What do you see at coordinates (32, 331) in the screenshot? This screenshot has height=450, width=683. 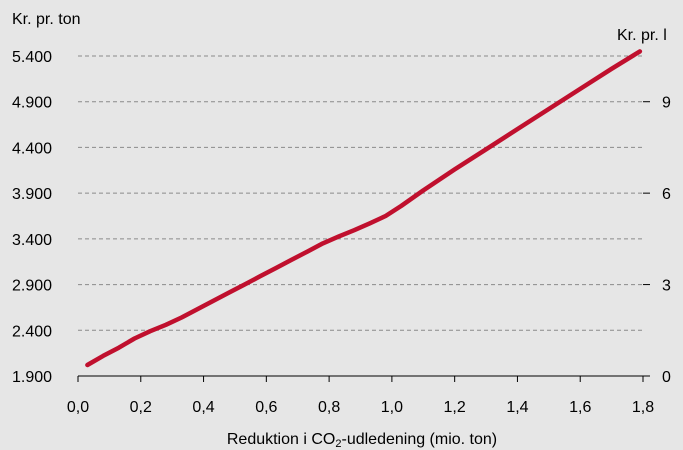 I see `y-left-tick-label: 2.400` at bounding box center [32, 331].